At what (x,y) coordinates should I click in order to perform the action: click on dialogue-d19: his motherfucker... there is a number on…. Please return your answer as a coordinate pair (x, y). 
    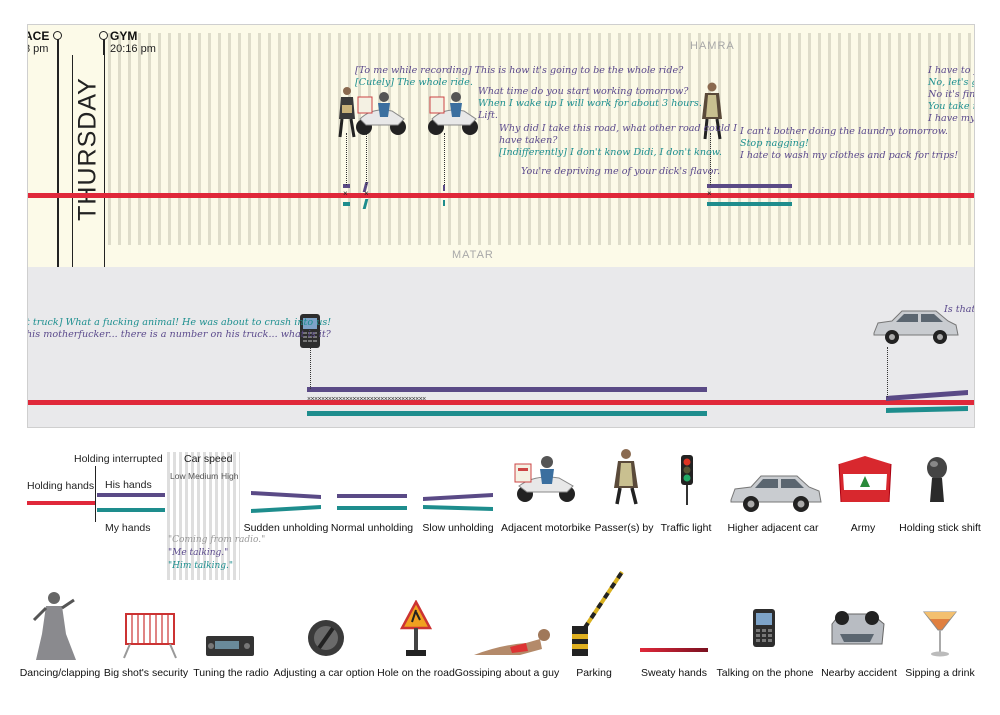
    Looking at the image, I should click on (179, 334).